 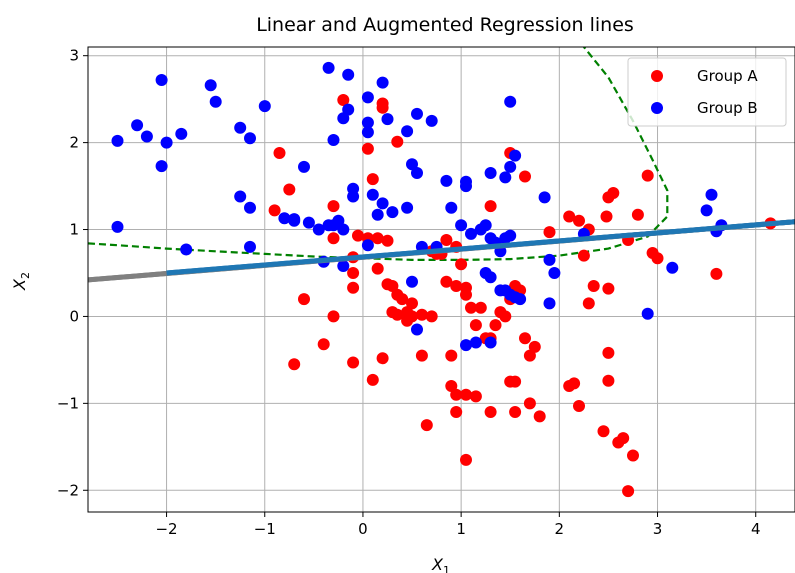 What do you see at coordinates (727, 76) in the screenshot?
I see `legend-label-group-a: Group A` at bounding box center [727, 76].